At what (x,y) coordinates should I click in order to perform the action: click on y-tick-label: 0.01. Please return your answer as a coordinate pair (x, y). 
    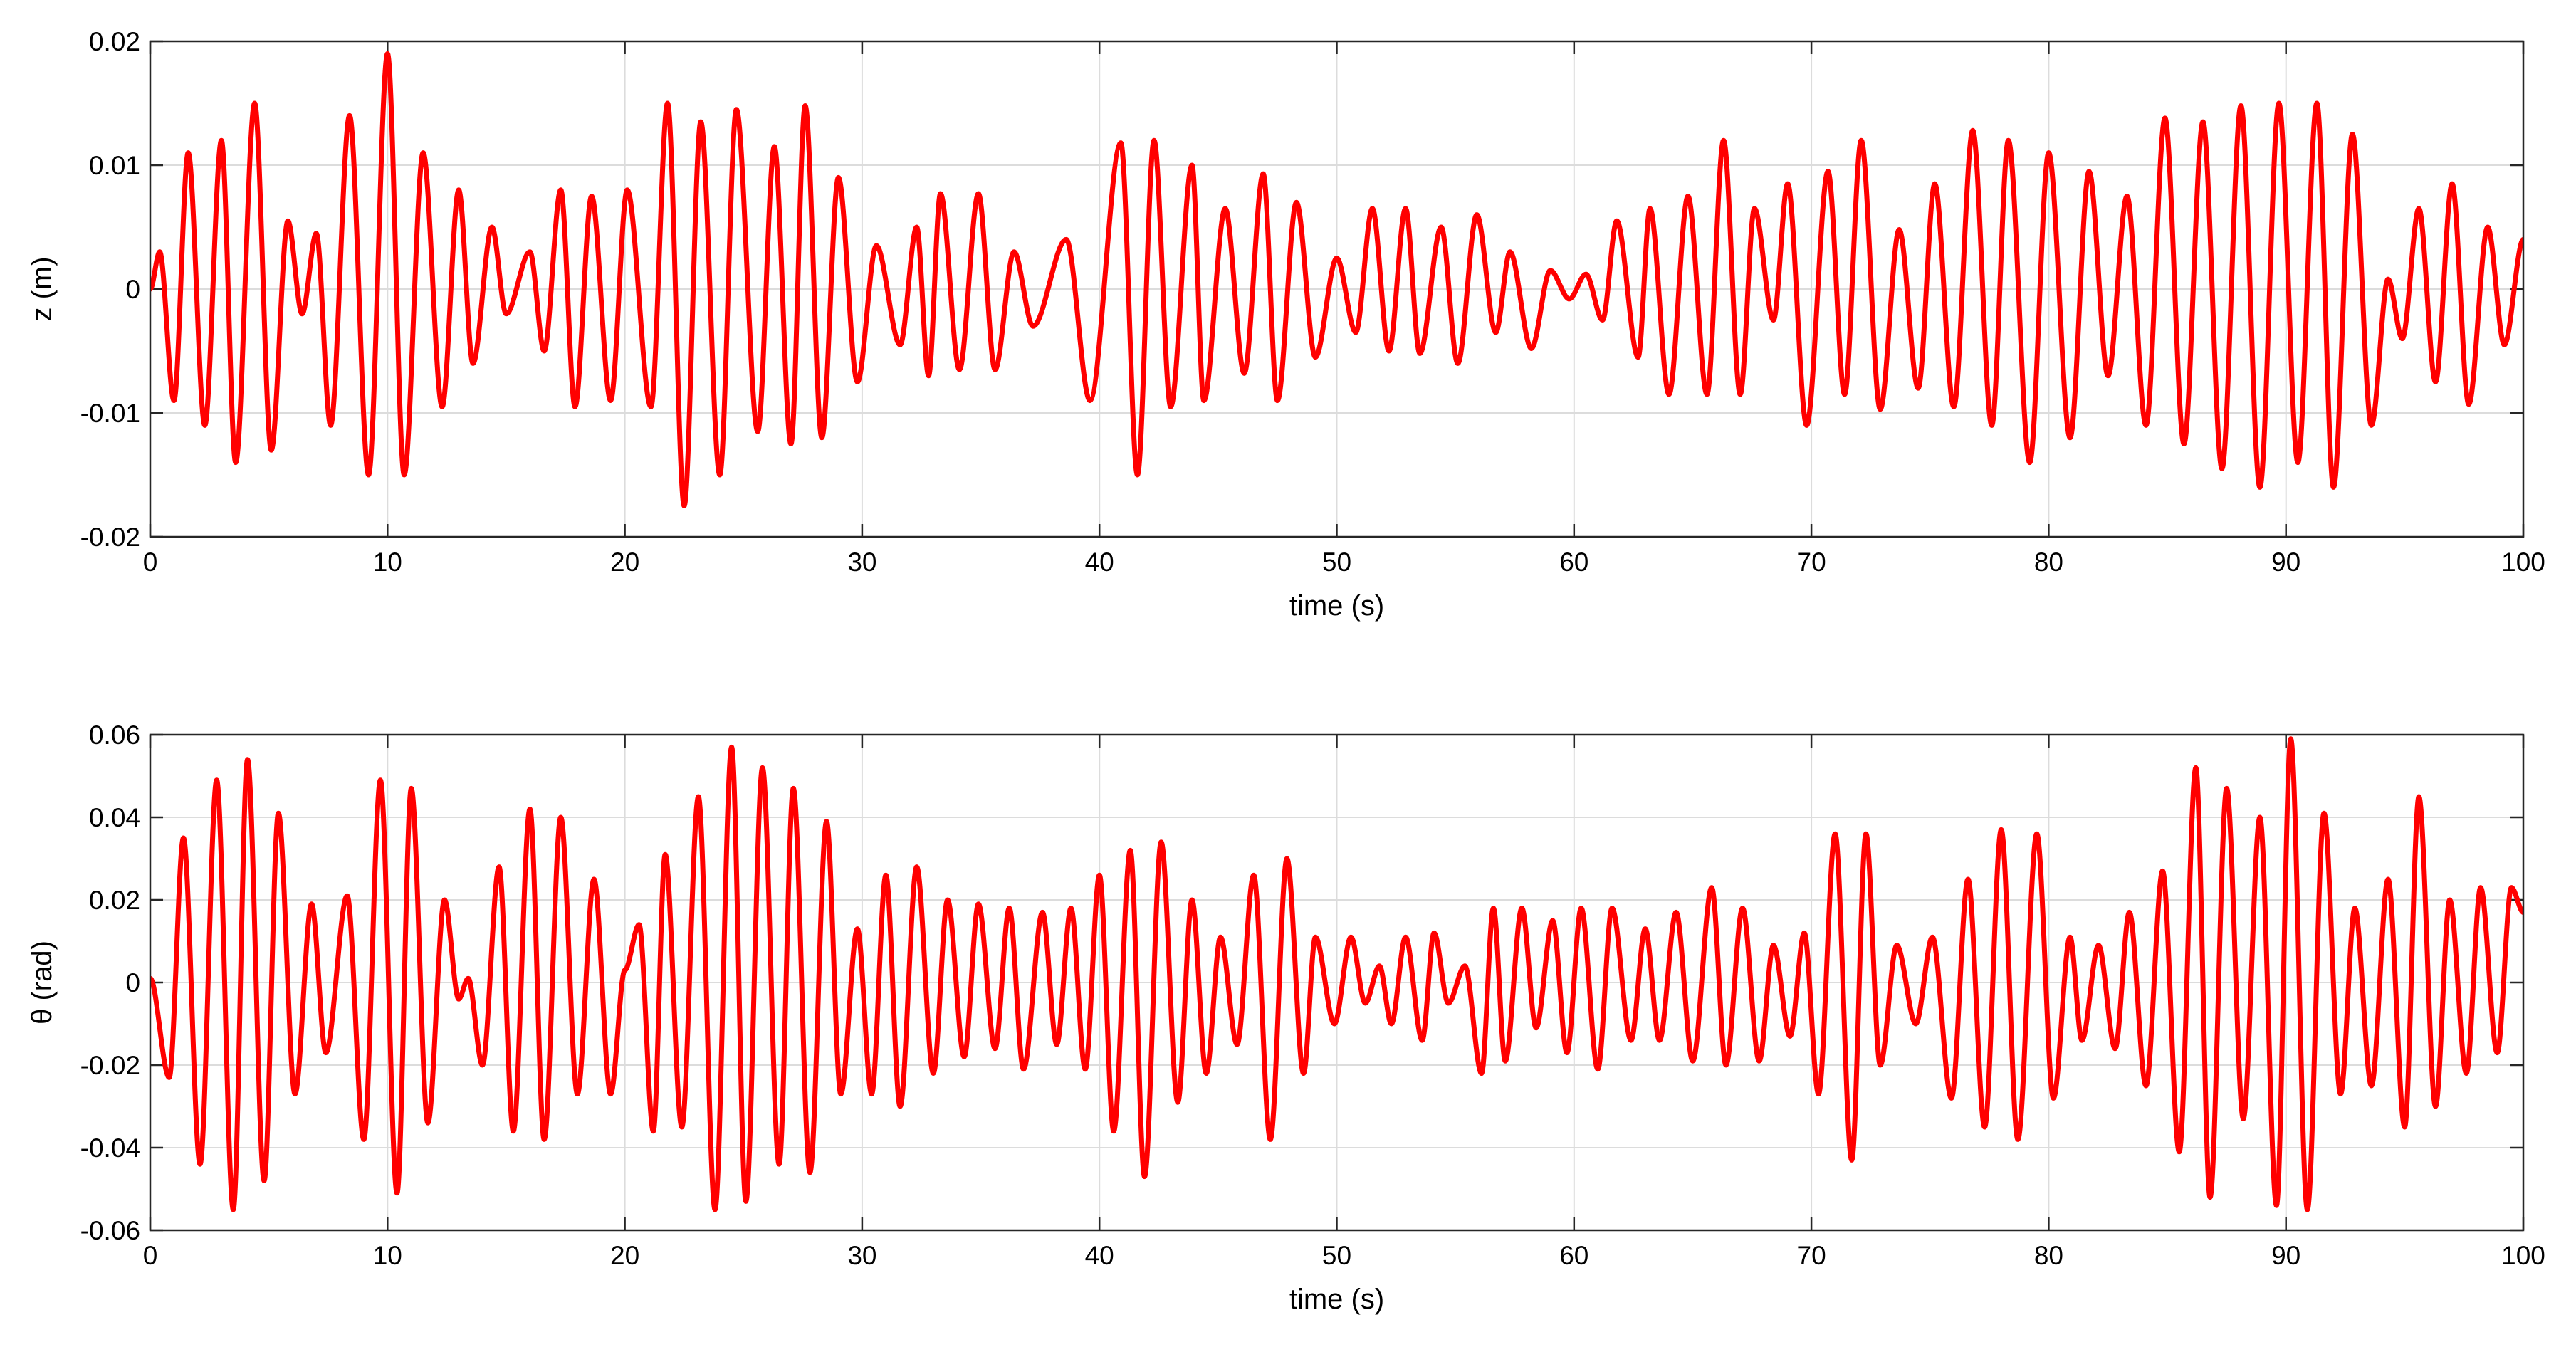
    Looking at the image, I should click on (114, 165).